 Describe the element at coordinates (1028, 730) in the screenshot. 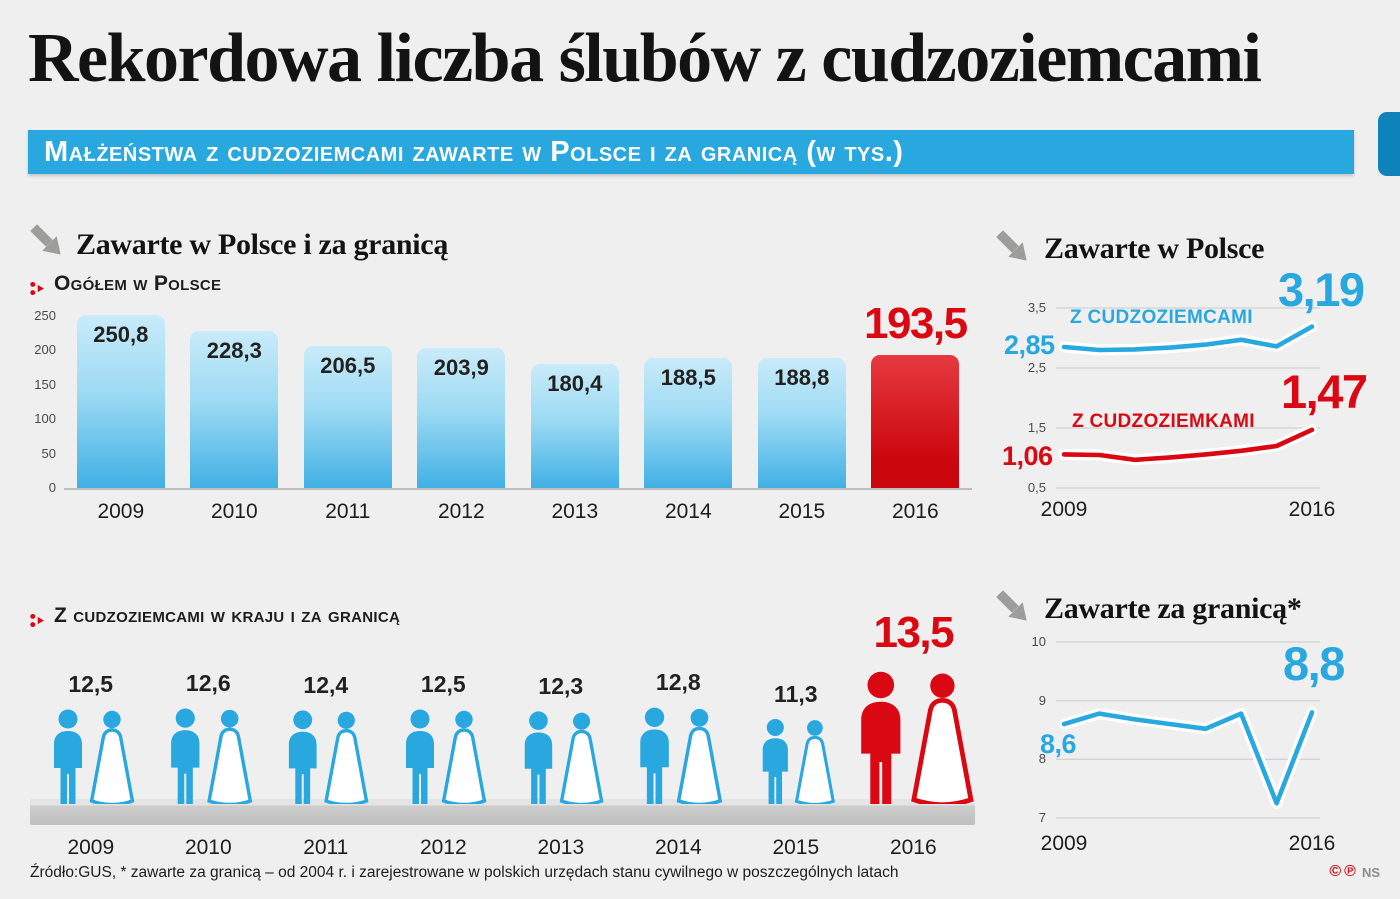

I see `abroad-ytick-col: 10 9 8 7` at that location.